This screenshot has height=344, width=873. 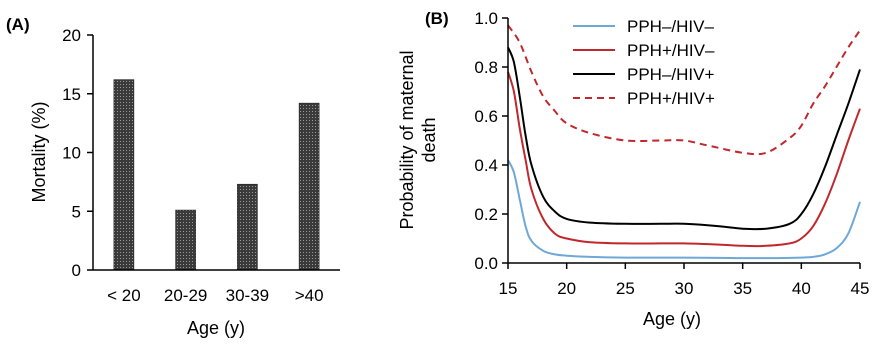 I want to click on b-x-tick-label-2: 25, so click(x=625, y=288).